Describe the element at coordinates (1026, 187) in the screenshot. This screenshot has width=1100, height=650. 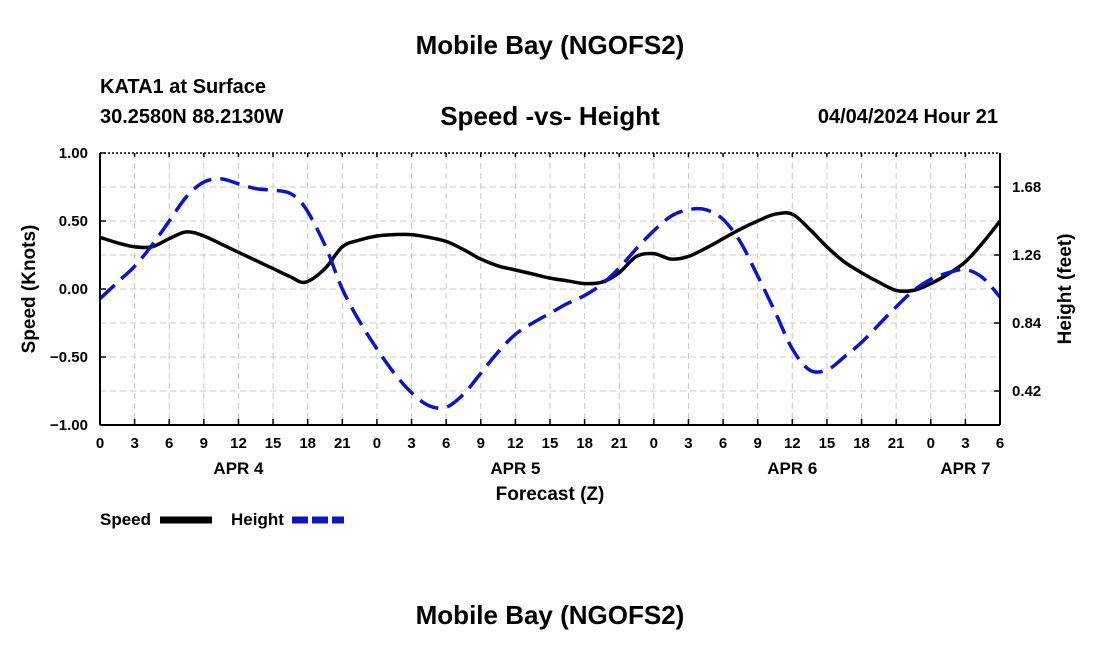
I see `y-right-tick-label: 1.68` at that location.